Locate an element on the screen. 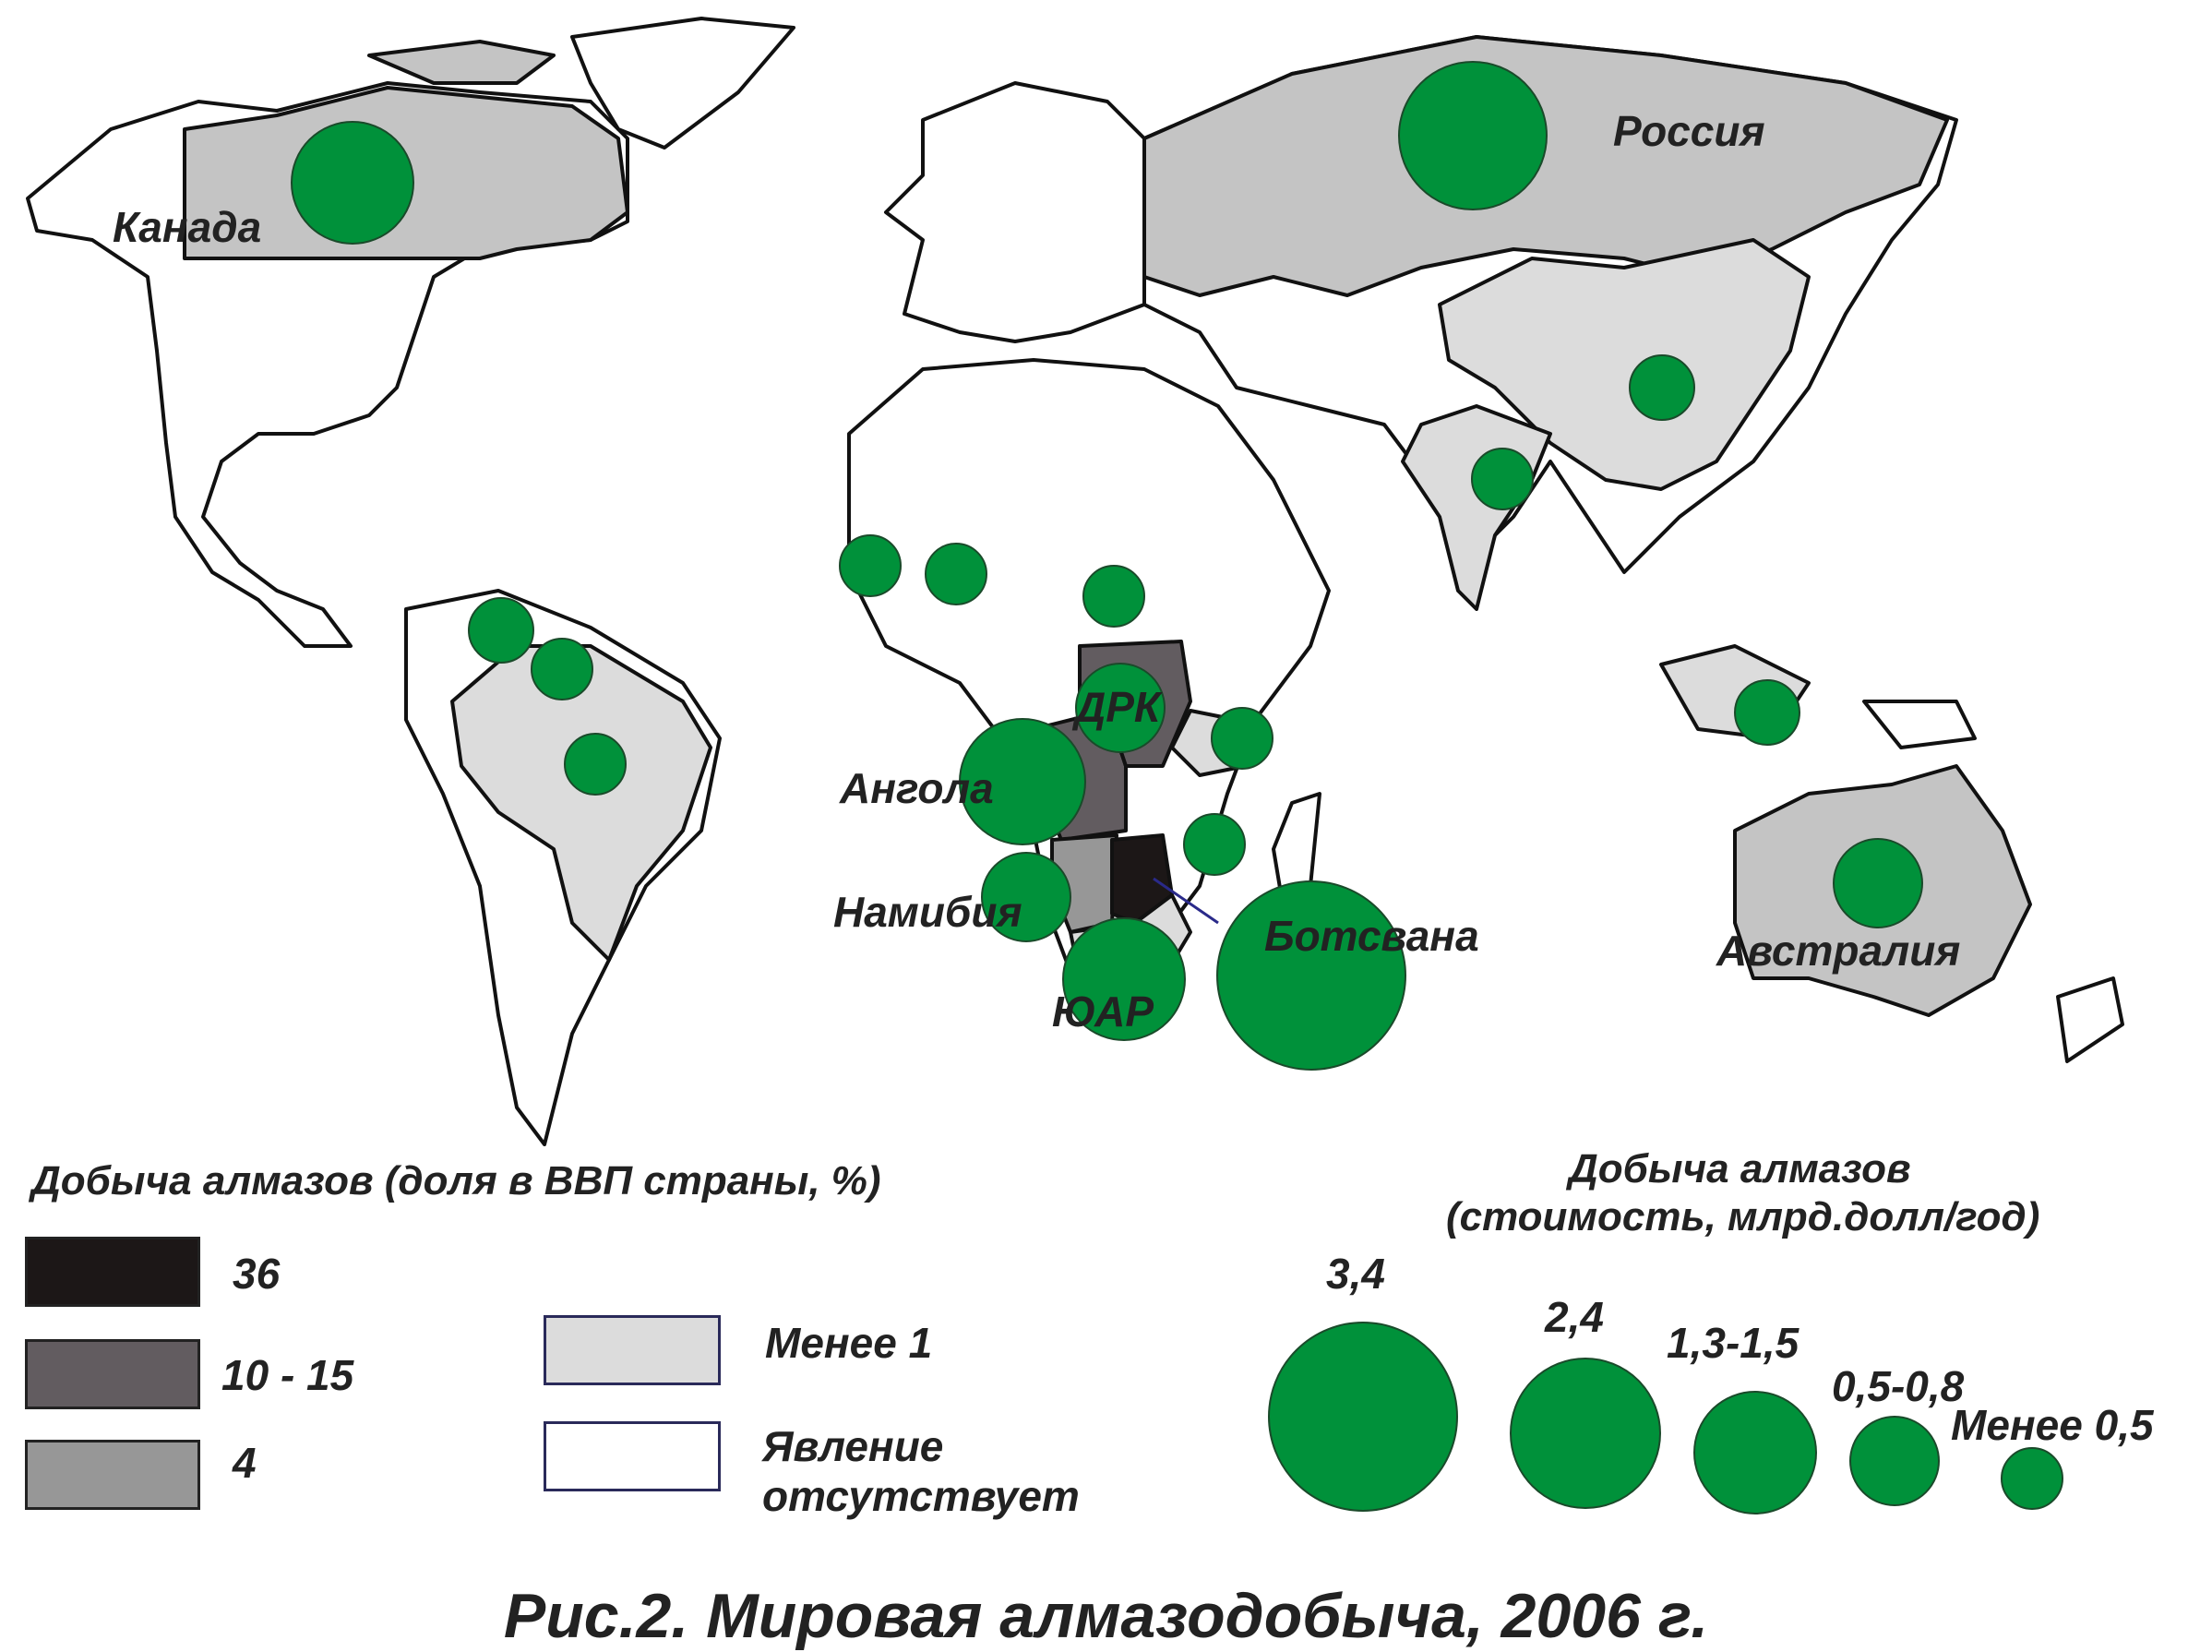  bubble-guinea is located at coordinates (870, 566).